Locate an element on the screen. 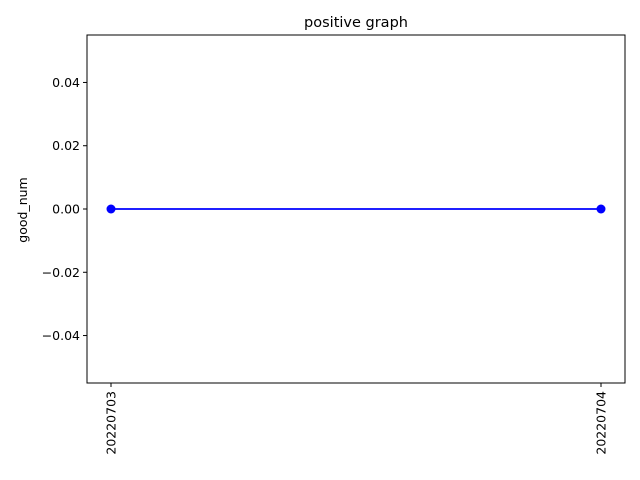 Image resolution: width=640 pixels, height=480 pixels. series-layer is located at coordinates (356, 209).